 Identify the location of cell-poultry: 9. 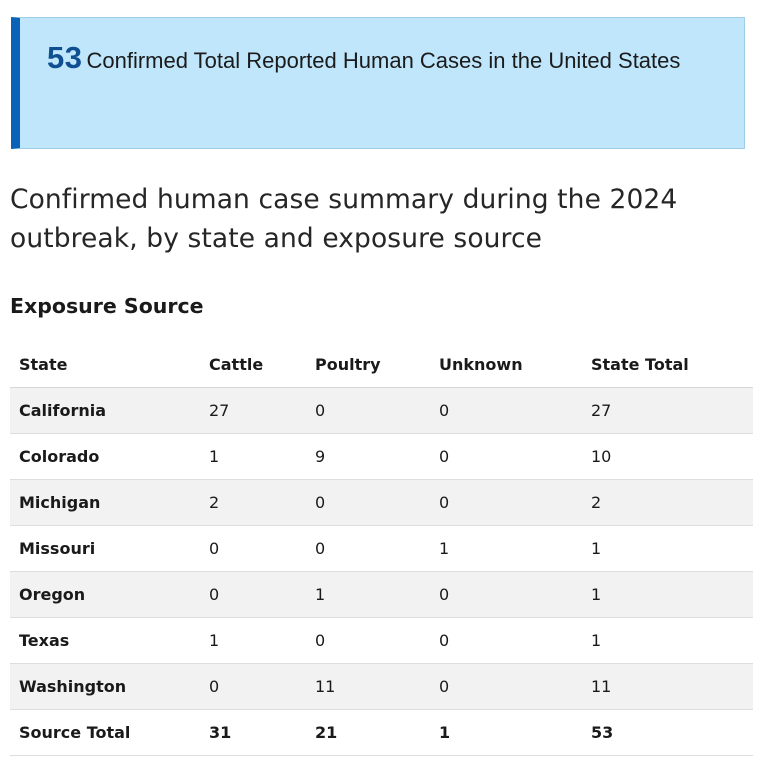
(368, 456).